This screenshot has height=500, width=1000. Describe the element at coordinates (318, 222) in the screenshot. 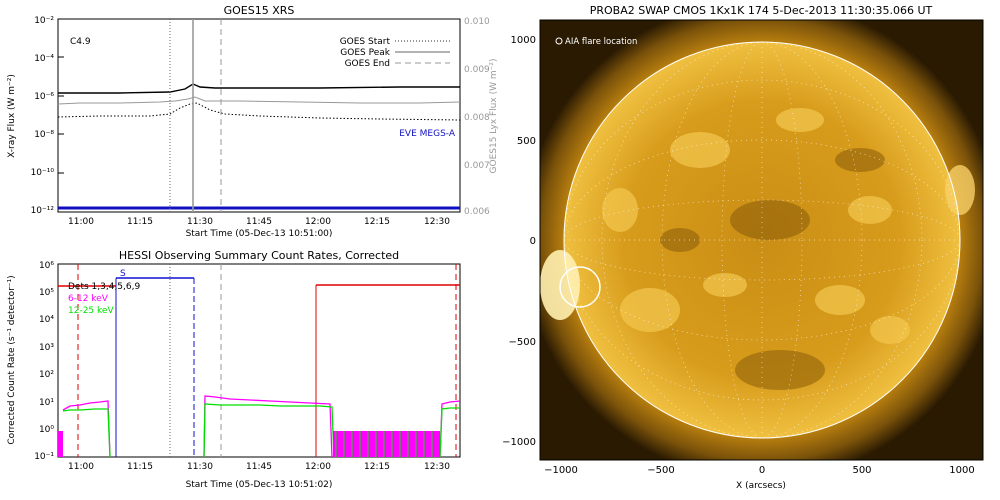

I see `goes-xtick-label: 12:00` at that location.